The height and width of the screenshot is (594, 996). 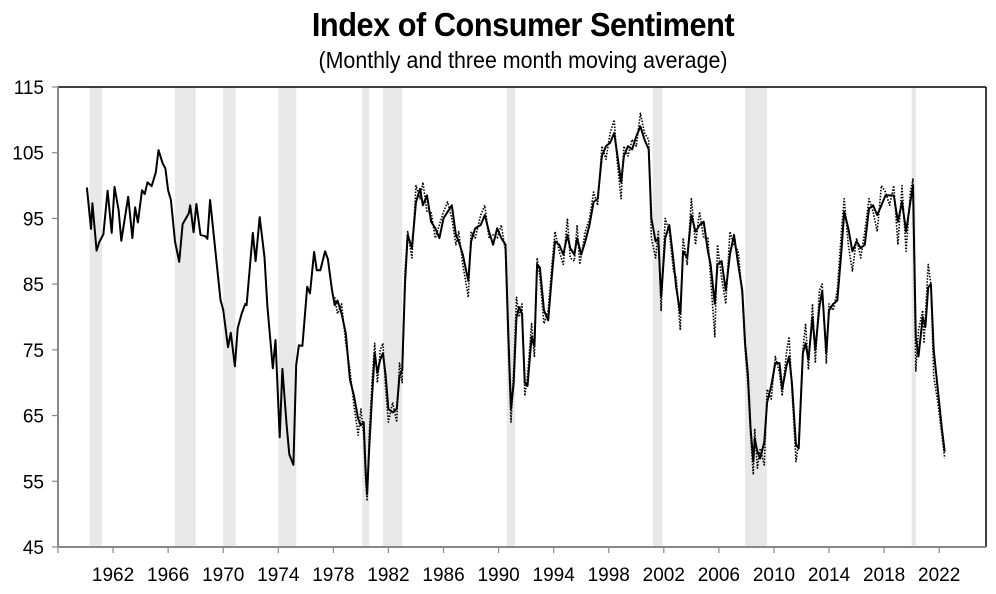 What do you see at coordinates (33, 285) in the screenshot?
I see `y-tick-label: 85` at bounding box center [33, 285].